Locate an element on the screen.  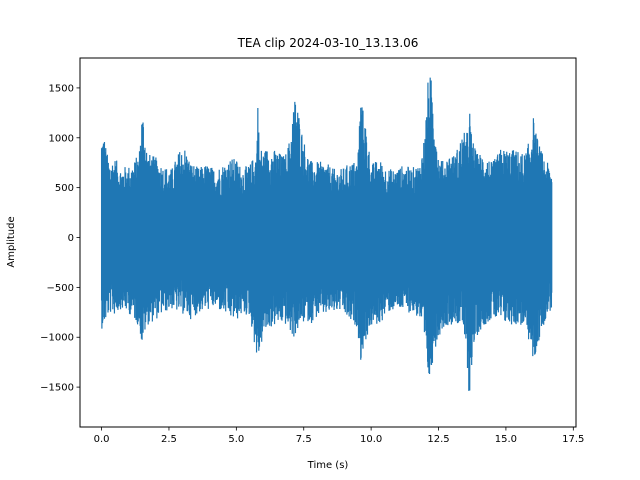
chart-title: TEA clip 2024-03-10_13.13.06 is located at coordinates (328, 43).